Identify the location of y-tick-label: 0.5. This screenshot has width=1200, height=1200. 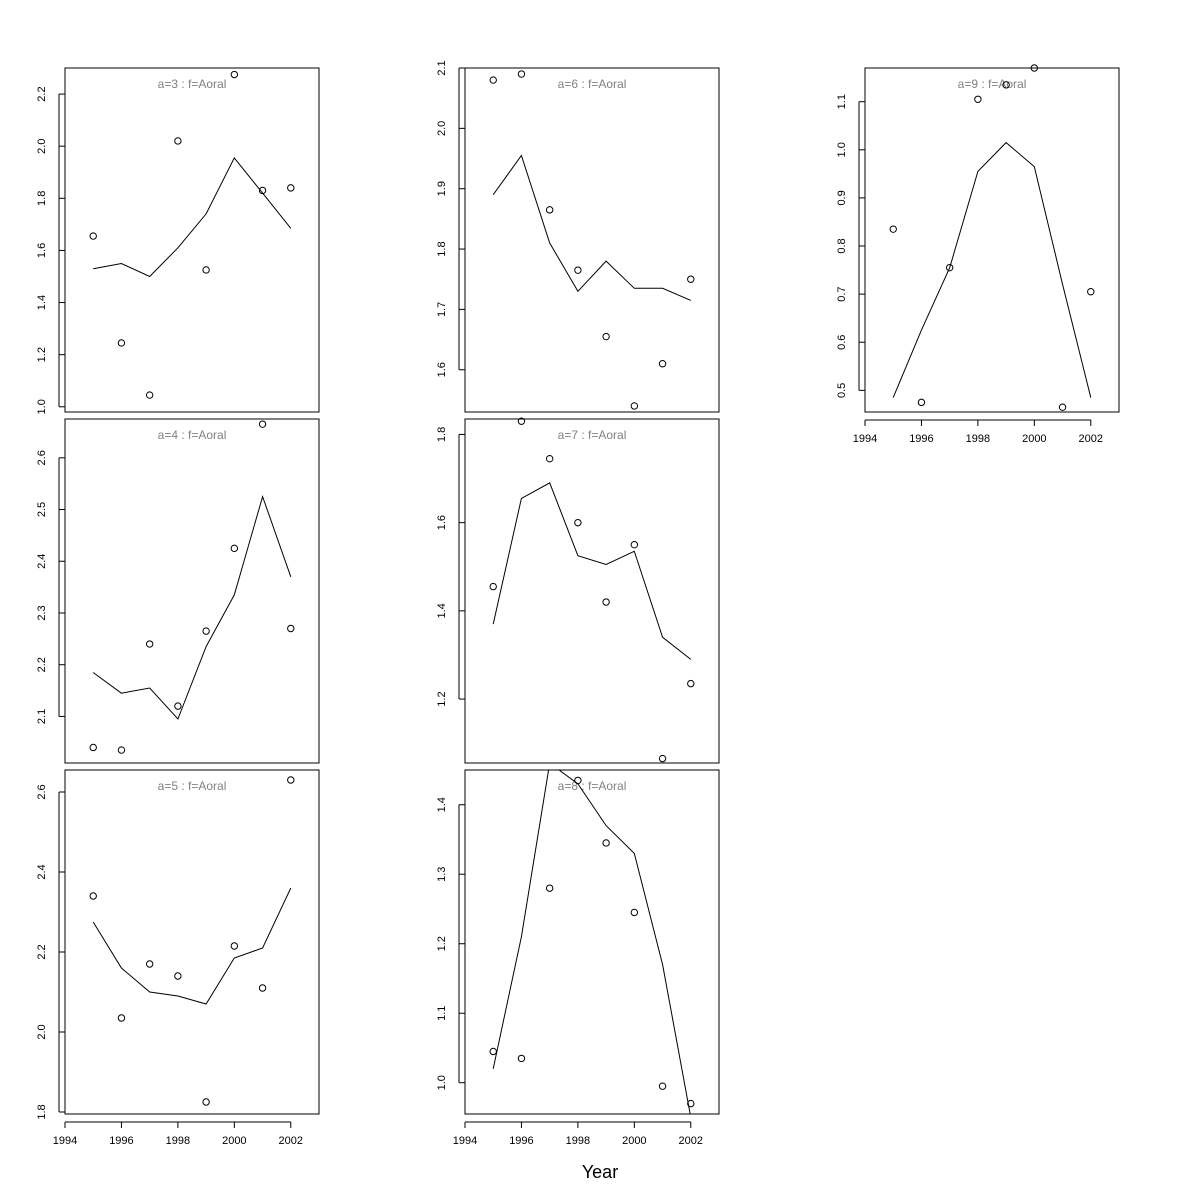
(842, 390).